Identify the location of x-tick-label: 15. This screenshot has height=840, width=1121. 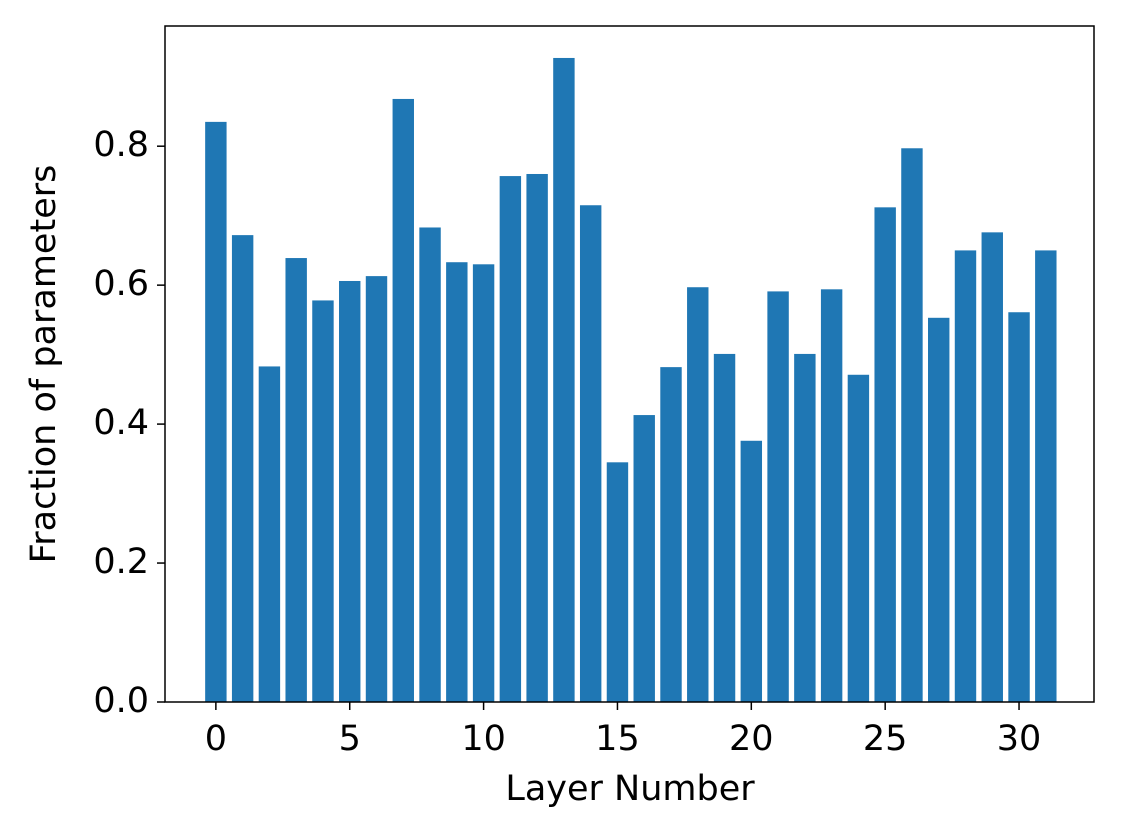
(617, 739).